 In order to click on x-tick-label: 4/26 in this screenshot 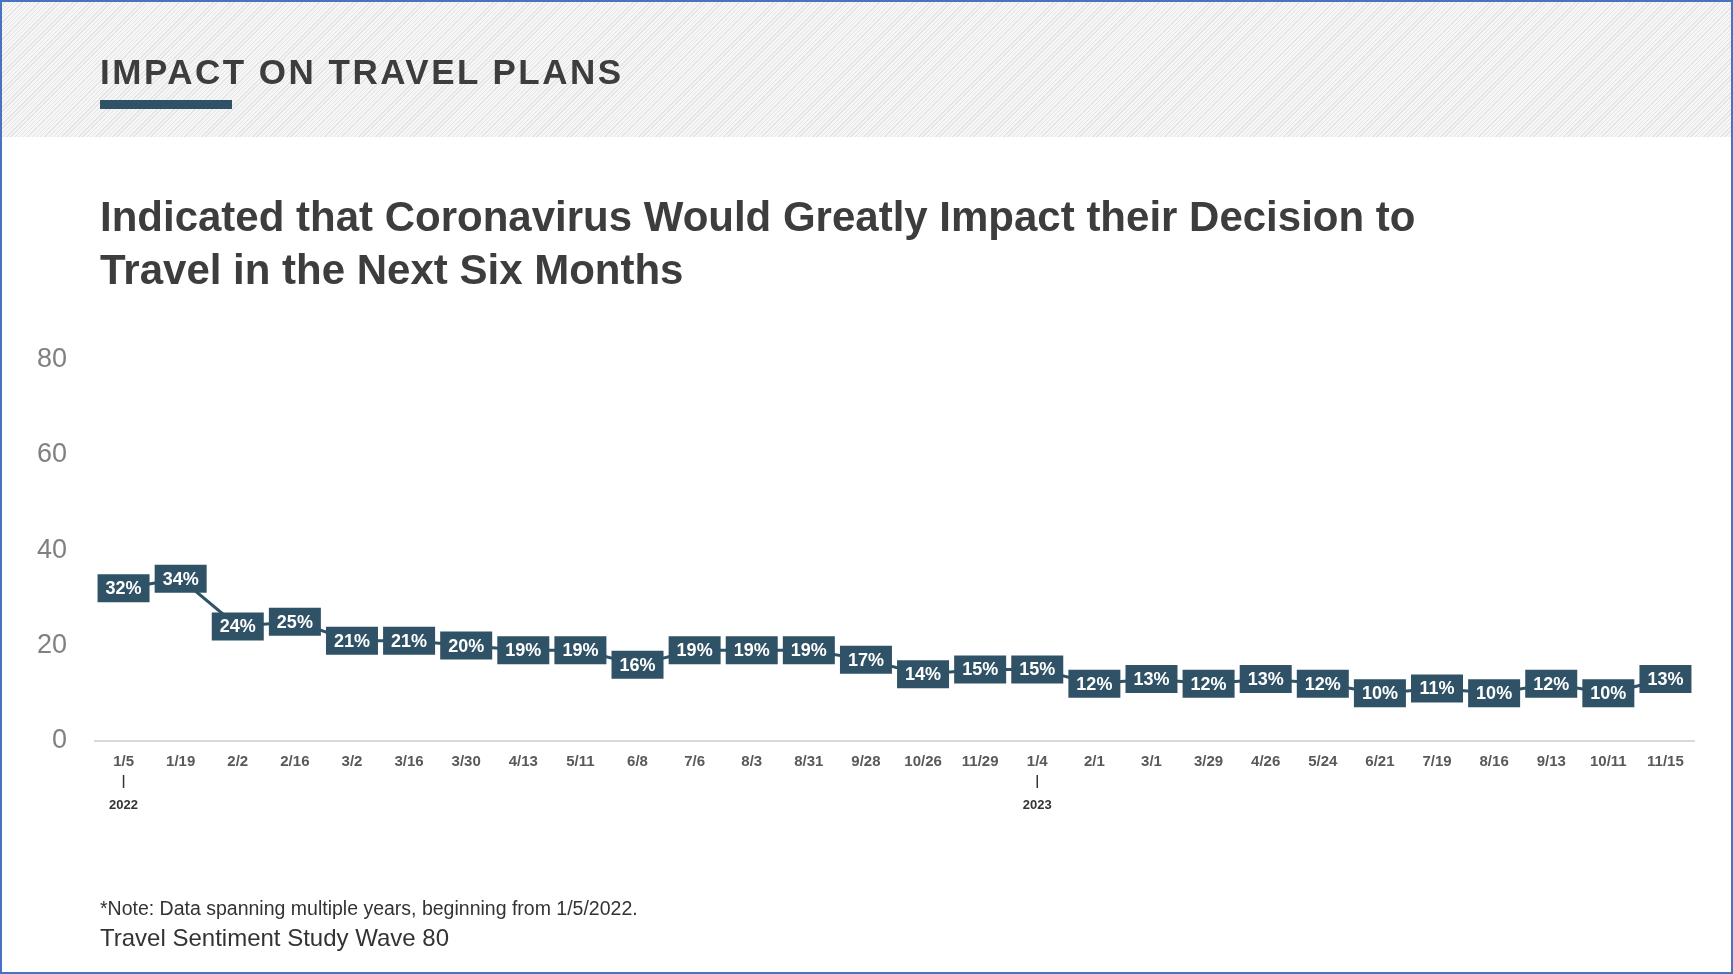, I will do `click(1266, 761)`.